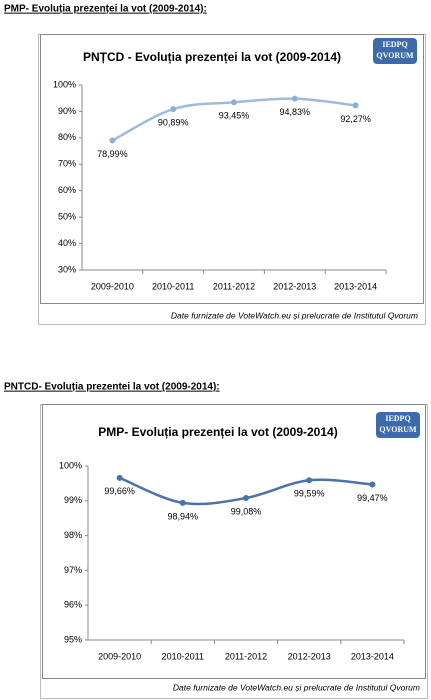 This screenshot has width=431, height=700. Describe the element at coordinates (183, 516) in the screenshot. I see `data-label: 98,94%` at that location.